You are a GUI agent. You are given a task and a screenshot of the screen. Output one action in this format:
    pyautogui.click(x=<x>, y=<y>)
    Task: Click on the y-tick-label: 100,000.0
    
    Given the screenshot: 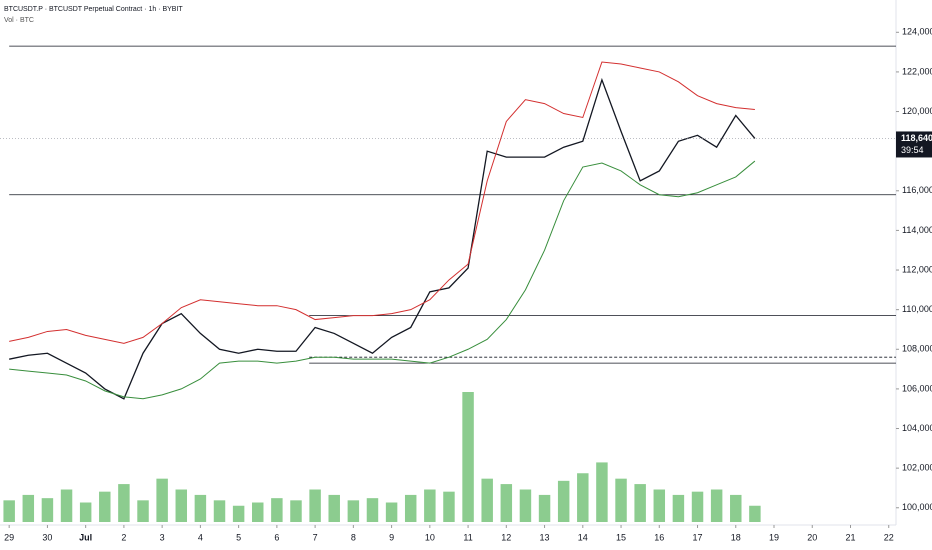 What is the action you would take?
    pyautogui.click(x=917, y=507)
    